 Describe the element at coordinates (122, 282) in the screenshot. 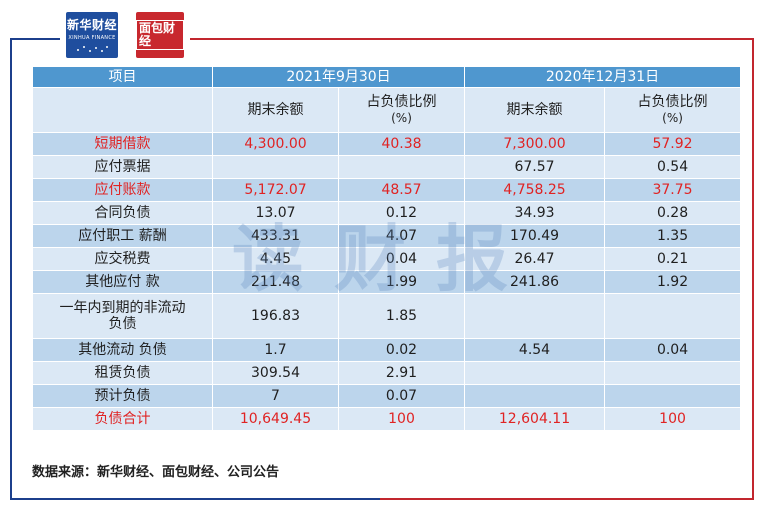

I see `row-item: 其他应付 款` at that location.